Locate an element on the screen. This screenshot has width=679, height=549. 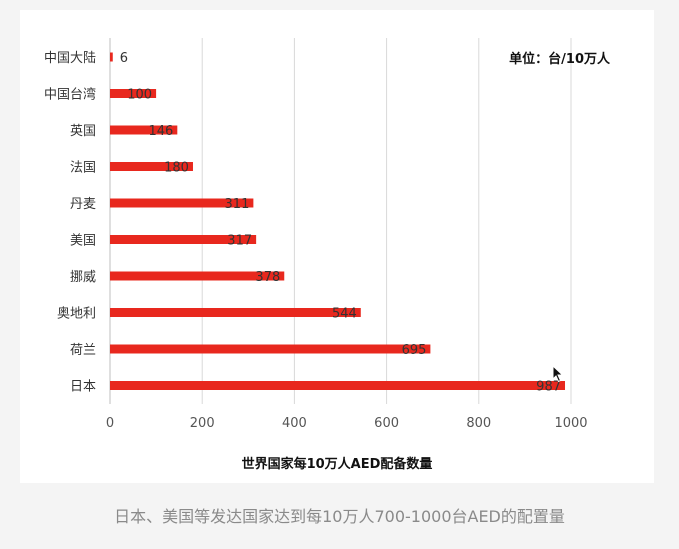
data-label: 6 is located at coordinates (124, 58).